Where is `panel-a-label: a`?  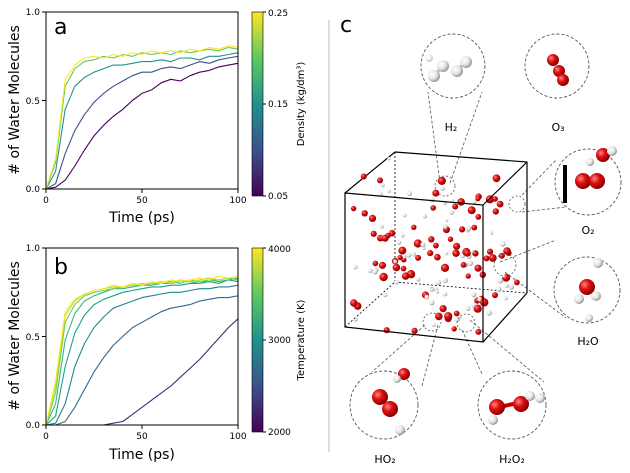 panel-a-label: a is located at coordinates (60, 27).